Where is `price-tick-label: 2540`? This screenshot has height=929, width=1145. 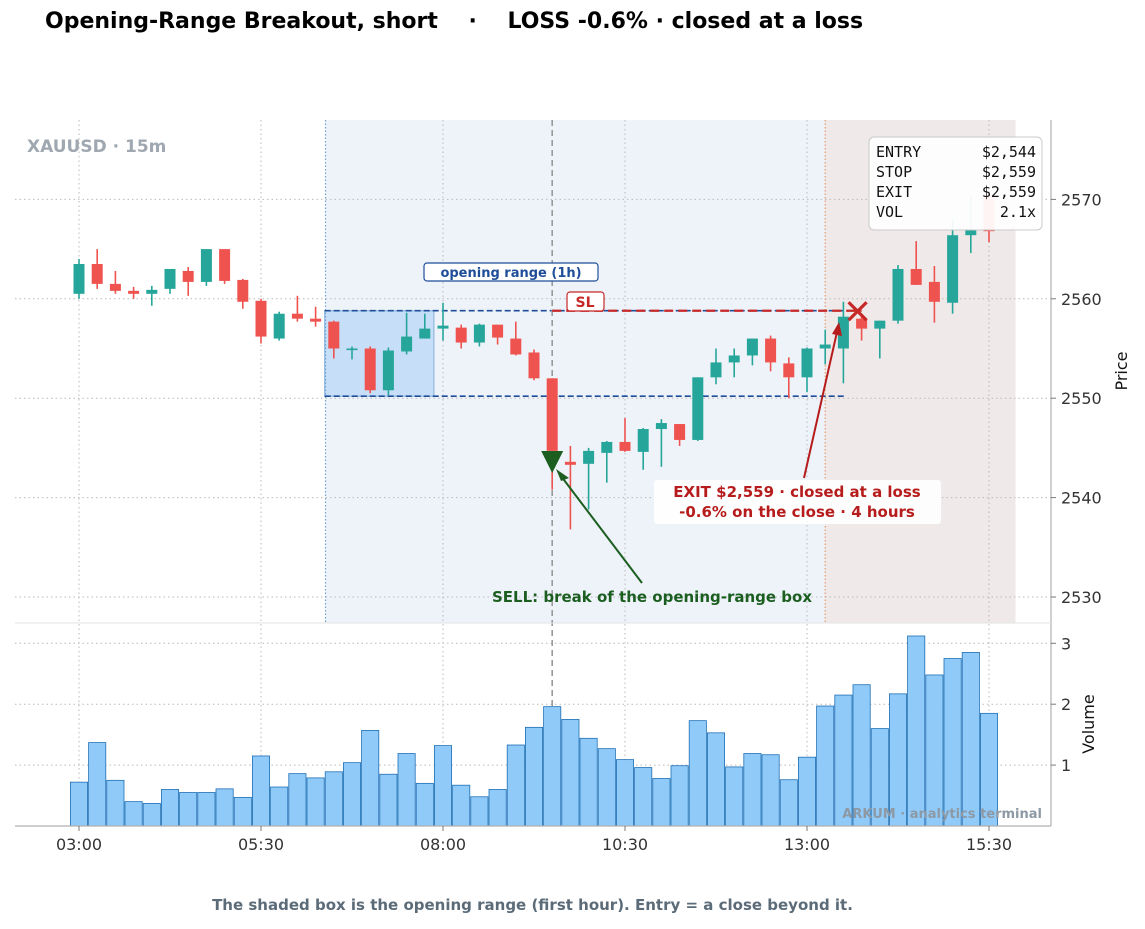 price-tick-label: 2540 is located at coordinates (1081, 498).